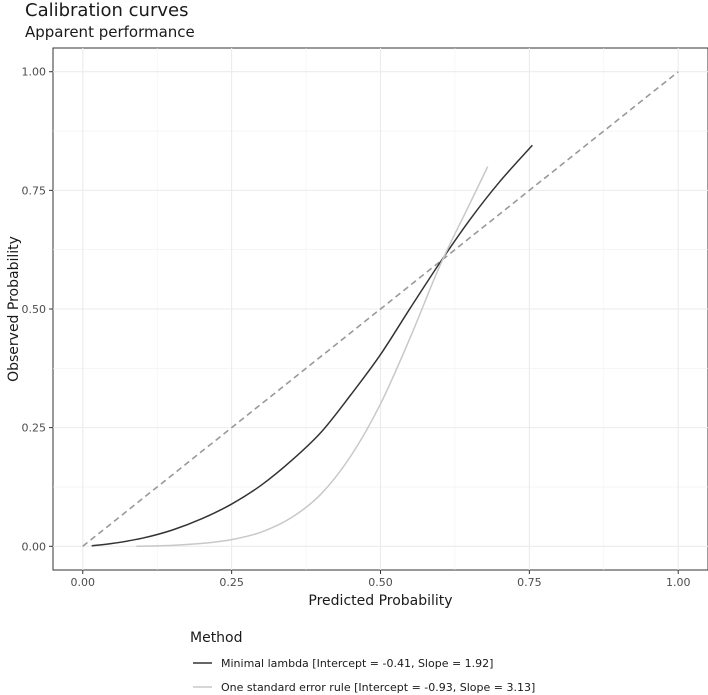  I want to click on y-tick-label: 1.00, so click(34, 72).